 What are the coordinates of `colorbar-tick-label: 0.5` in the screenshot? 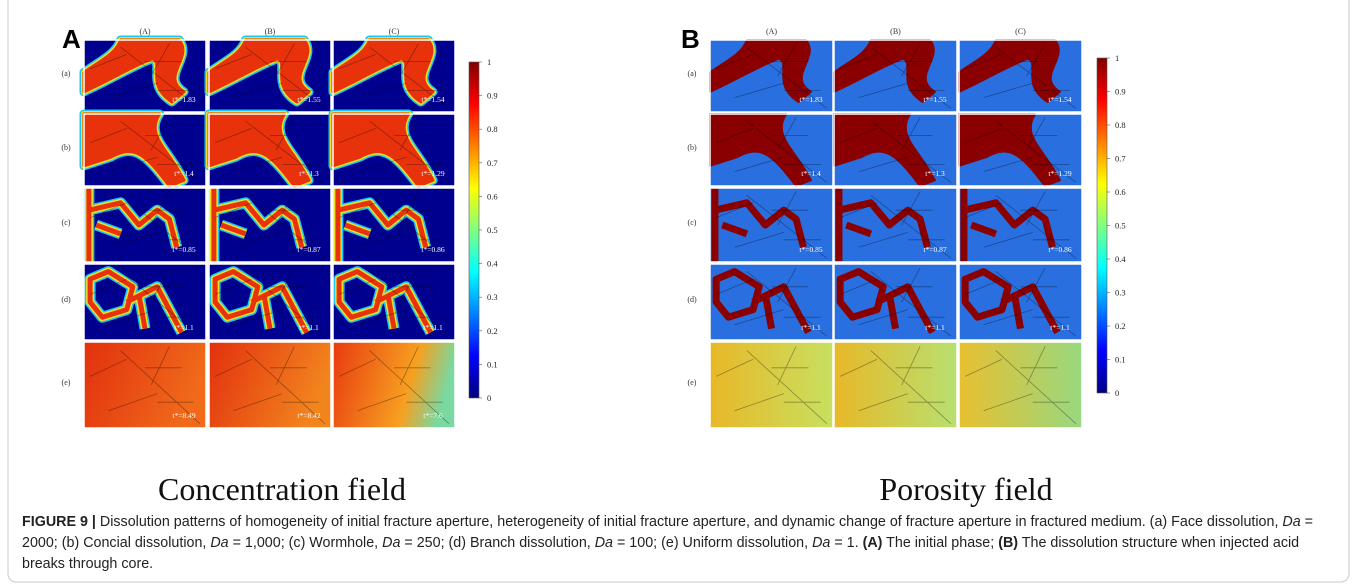 It's located at (1120, 226).